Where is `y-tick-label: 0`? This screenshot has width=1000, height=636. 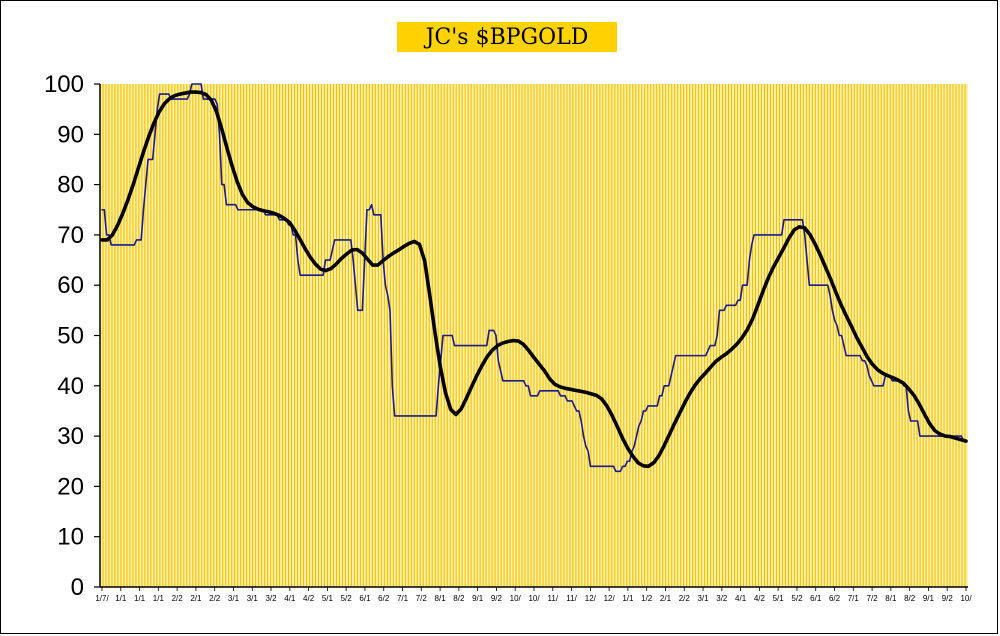
y-tick-label: 0 is located at coordinates (77, 587).